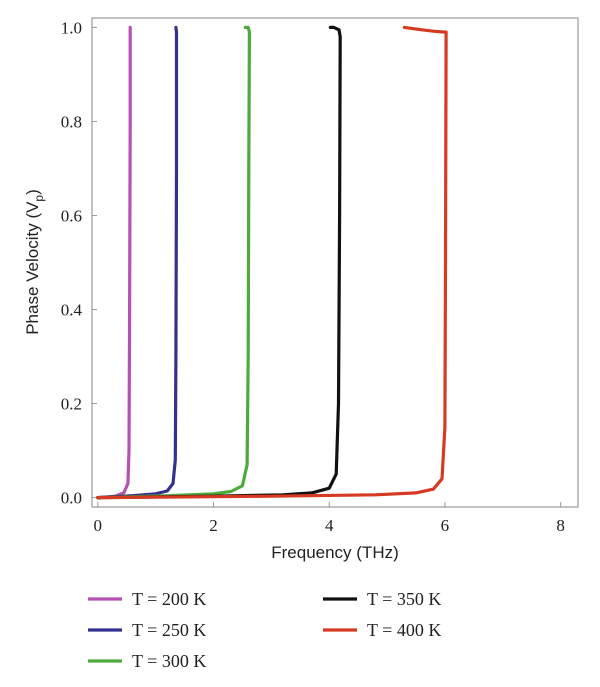 This screenshot has width=600, height=687. Describe the element at coordinates (404, 630) in the screenshot. I see `legend-label-5: T = 400 K` at that location.